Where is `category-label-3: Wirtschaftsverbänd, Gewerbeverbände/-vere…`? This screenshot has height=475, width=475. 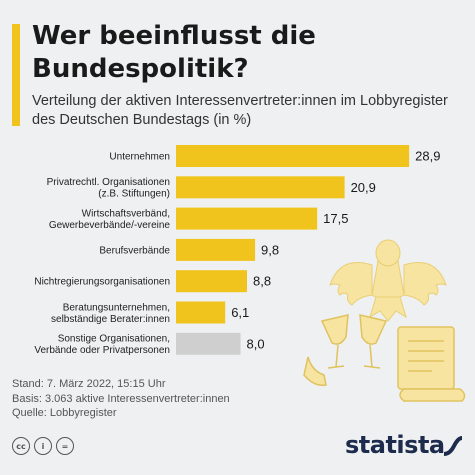
category-label-3: Wirtschaftsverbänd, Gewerbeverbände/-vere… is located at coordinates (110, 219).